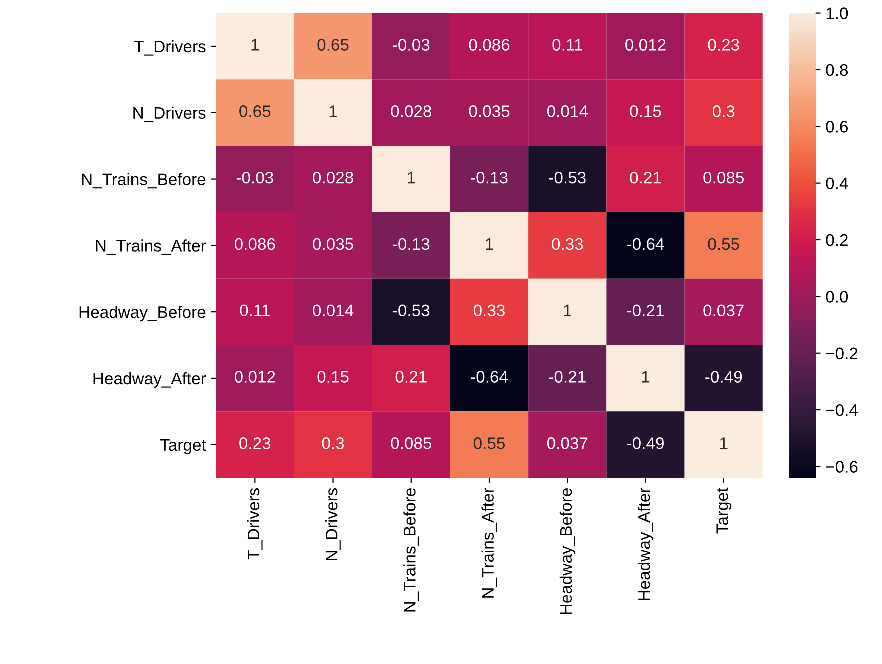  Describe the element at coordinates (568, 551) in the screenshot. I see `x-tick-label: Headway_Before` at that location.